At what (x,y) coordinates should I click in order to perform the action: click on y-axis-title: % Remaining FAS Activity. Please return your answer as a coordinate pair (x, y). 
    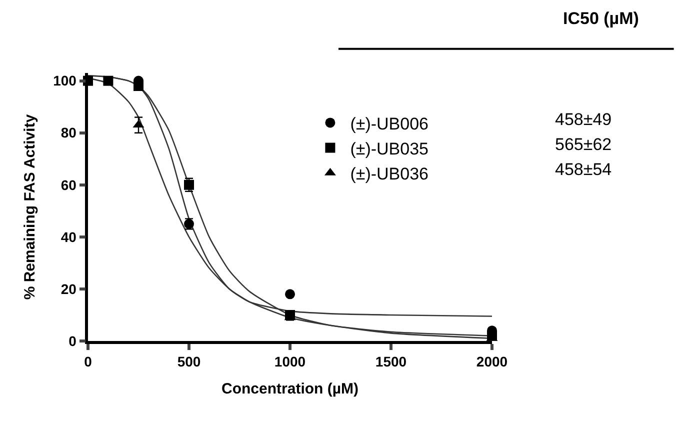
    Looking at the image, I should click on (29, 207).